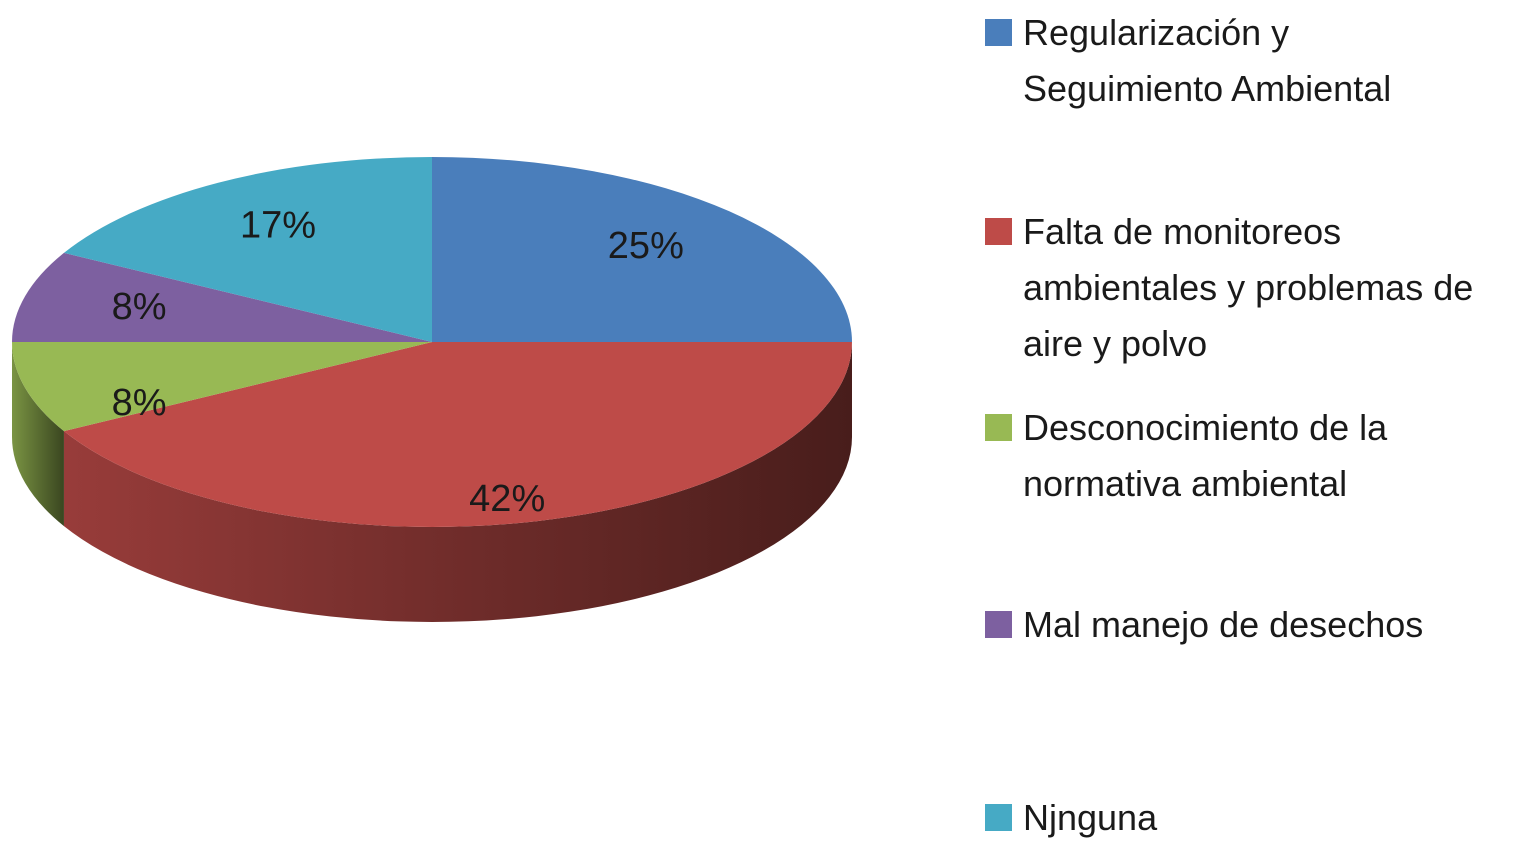 This screenshot has width=1513, height=846. Describe the element at coordinates (278, 225) in the screenshot. I see `data-label: 17%` at that location.